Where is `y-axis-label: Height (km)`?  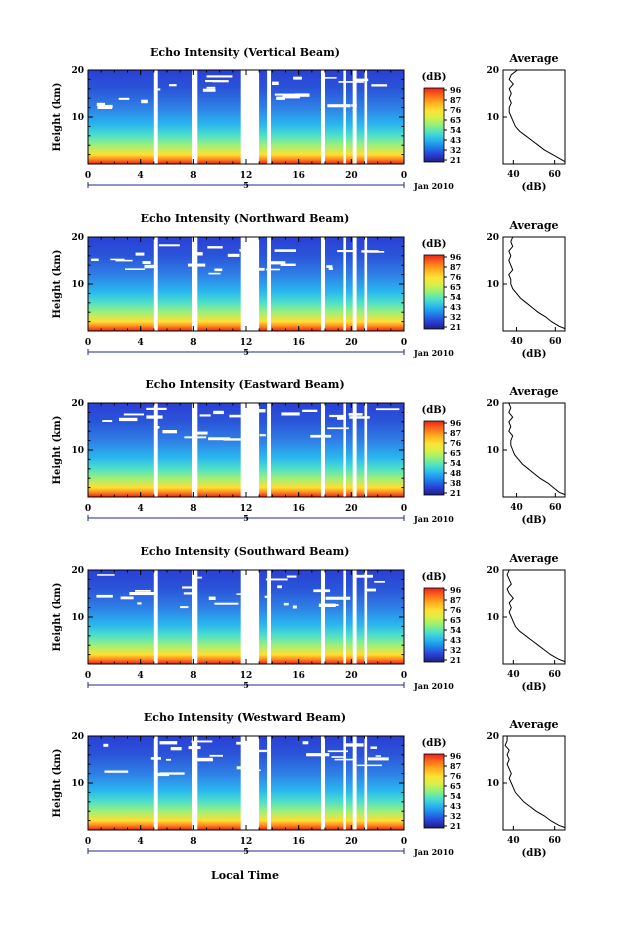 y-axis-label: Height (km) is located at coordinates (57, 783).